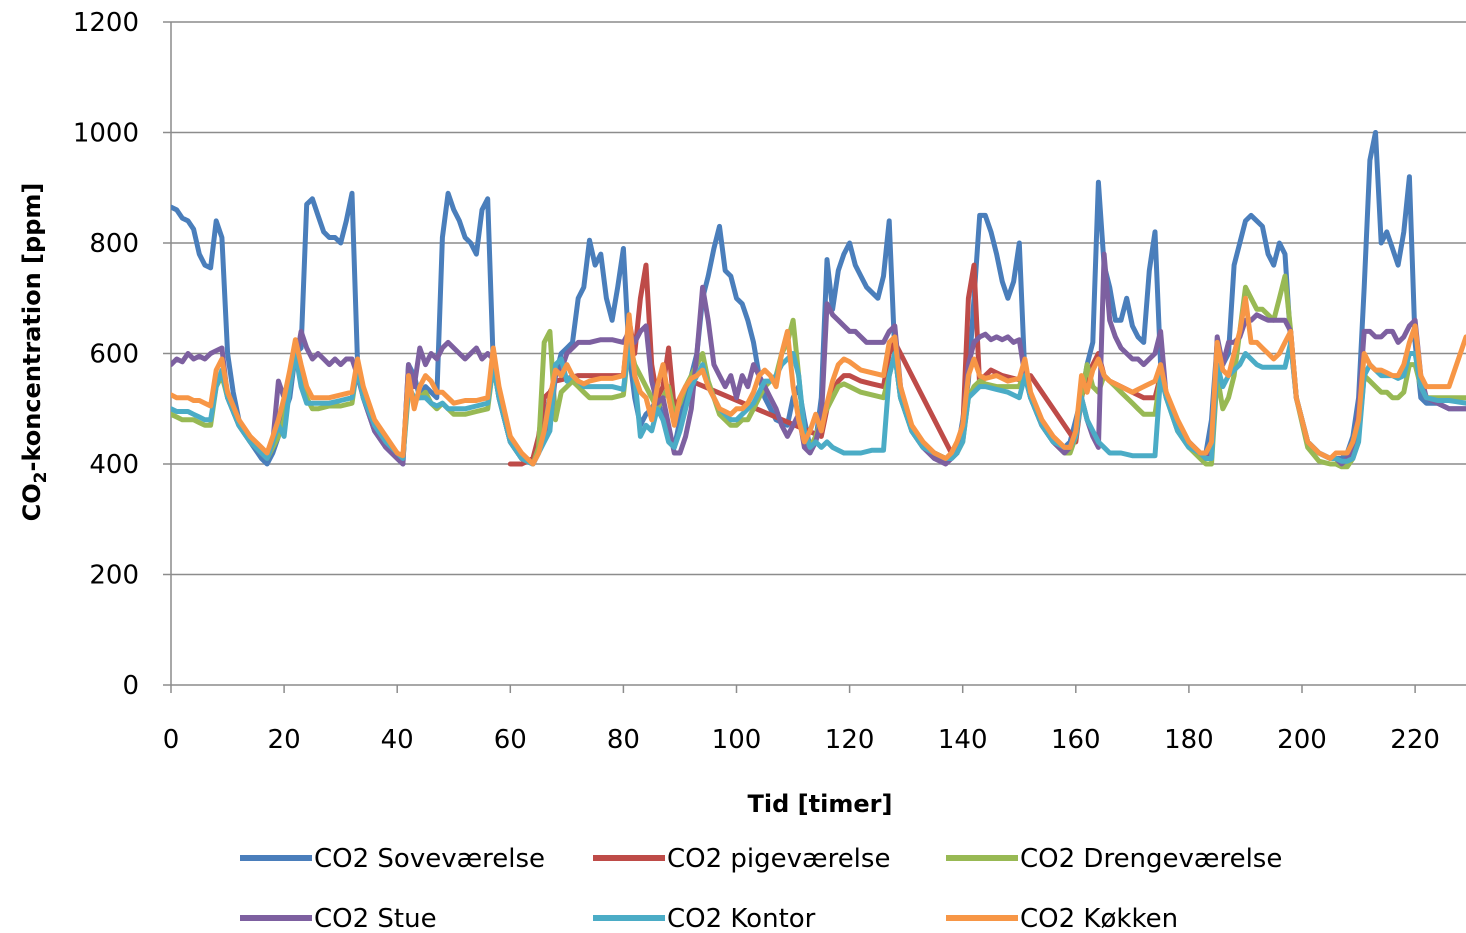  What do you see at coordinates (510, 740) in the screenshot?
I see `x-tick-label: 60` at bounding box center [510, 740].